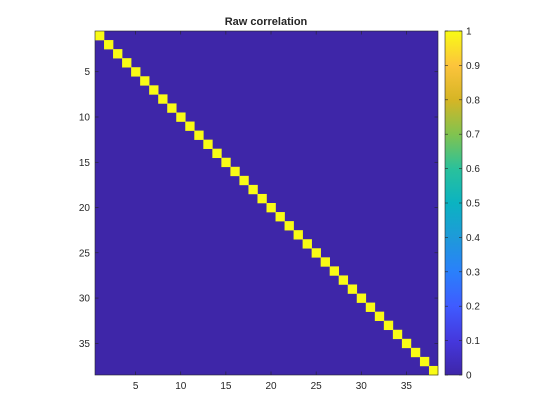 The image size is (560, 420). Describe the element at coordinates (473, 238) in the screenshot. I see `colorbar-tick-label: 0.4` at that location.